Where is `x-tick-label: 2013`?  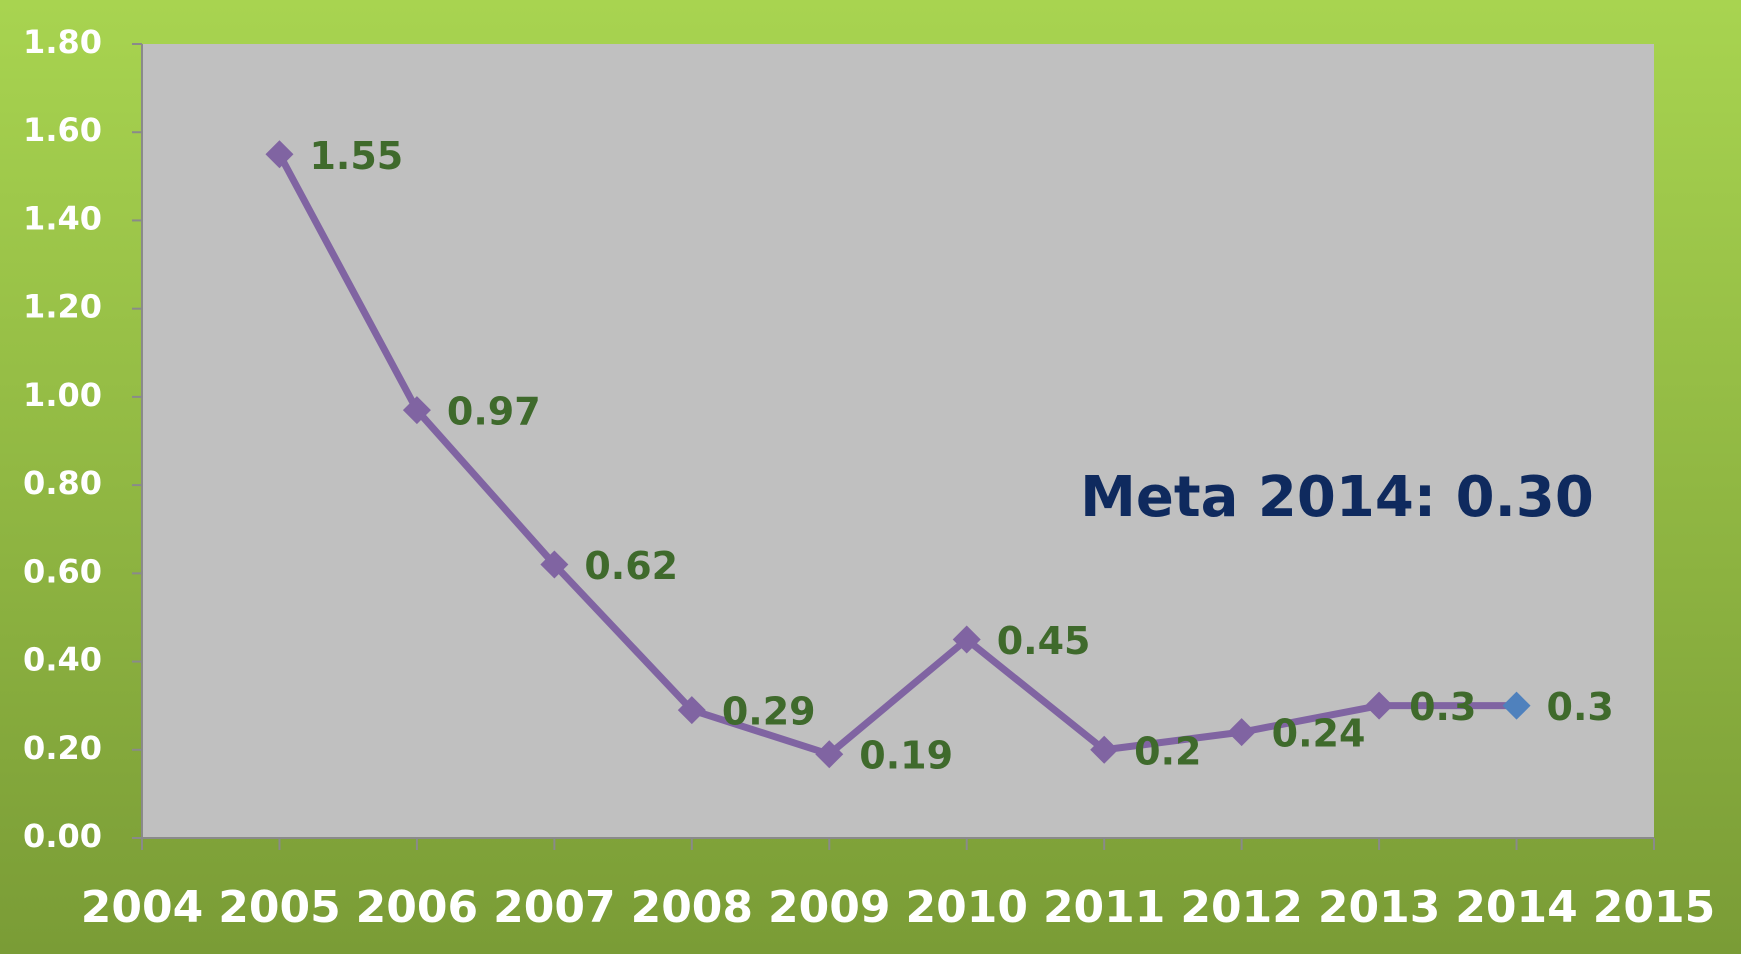
x-tick-label: 2013 is located at coordinates (1379, 907).